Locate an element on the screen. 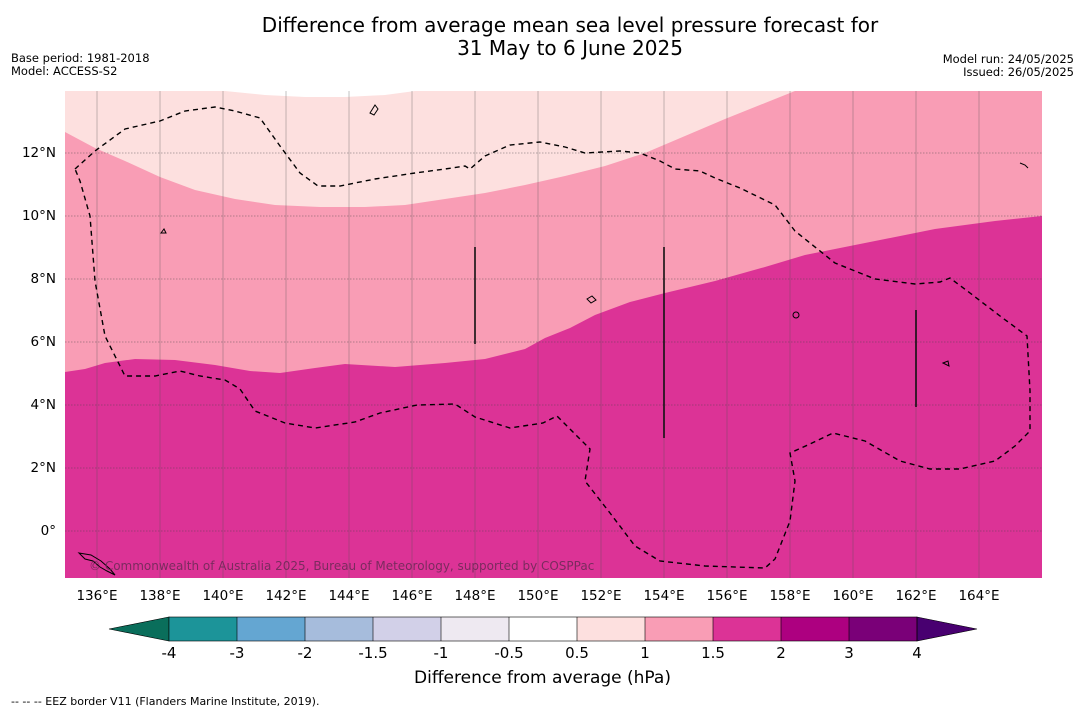  meta-right: Model run: 24/05/2025 Issued: 26/05/2025 is located at coordinates (1008, 66).